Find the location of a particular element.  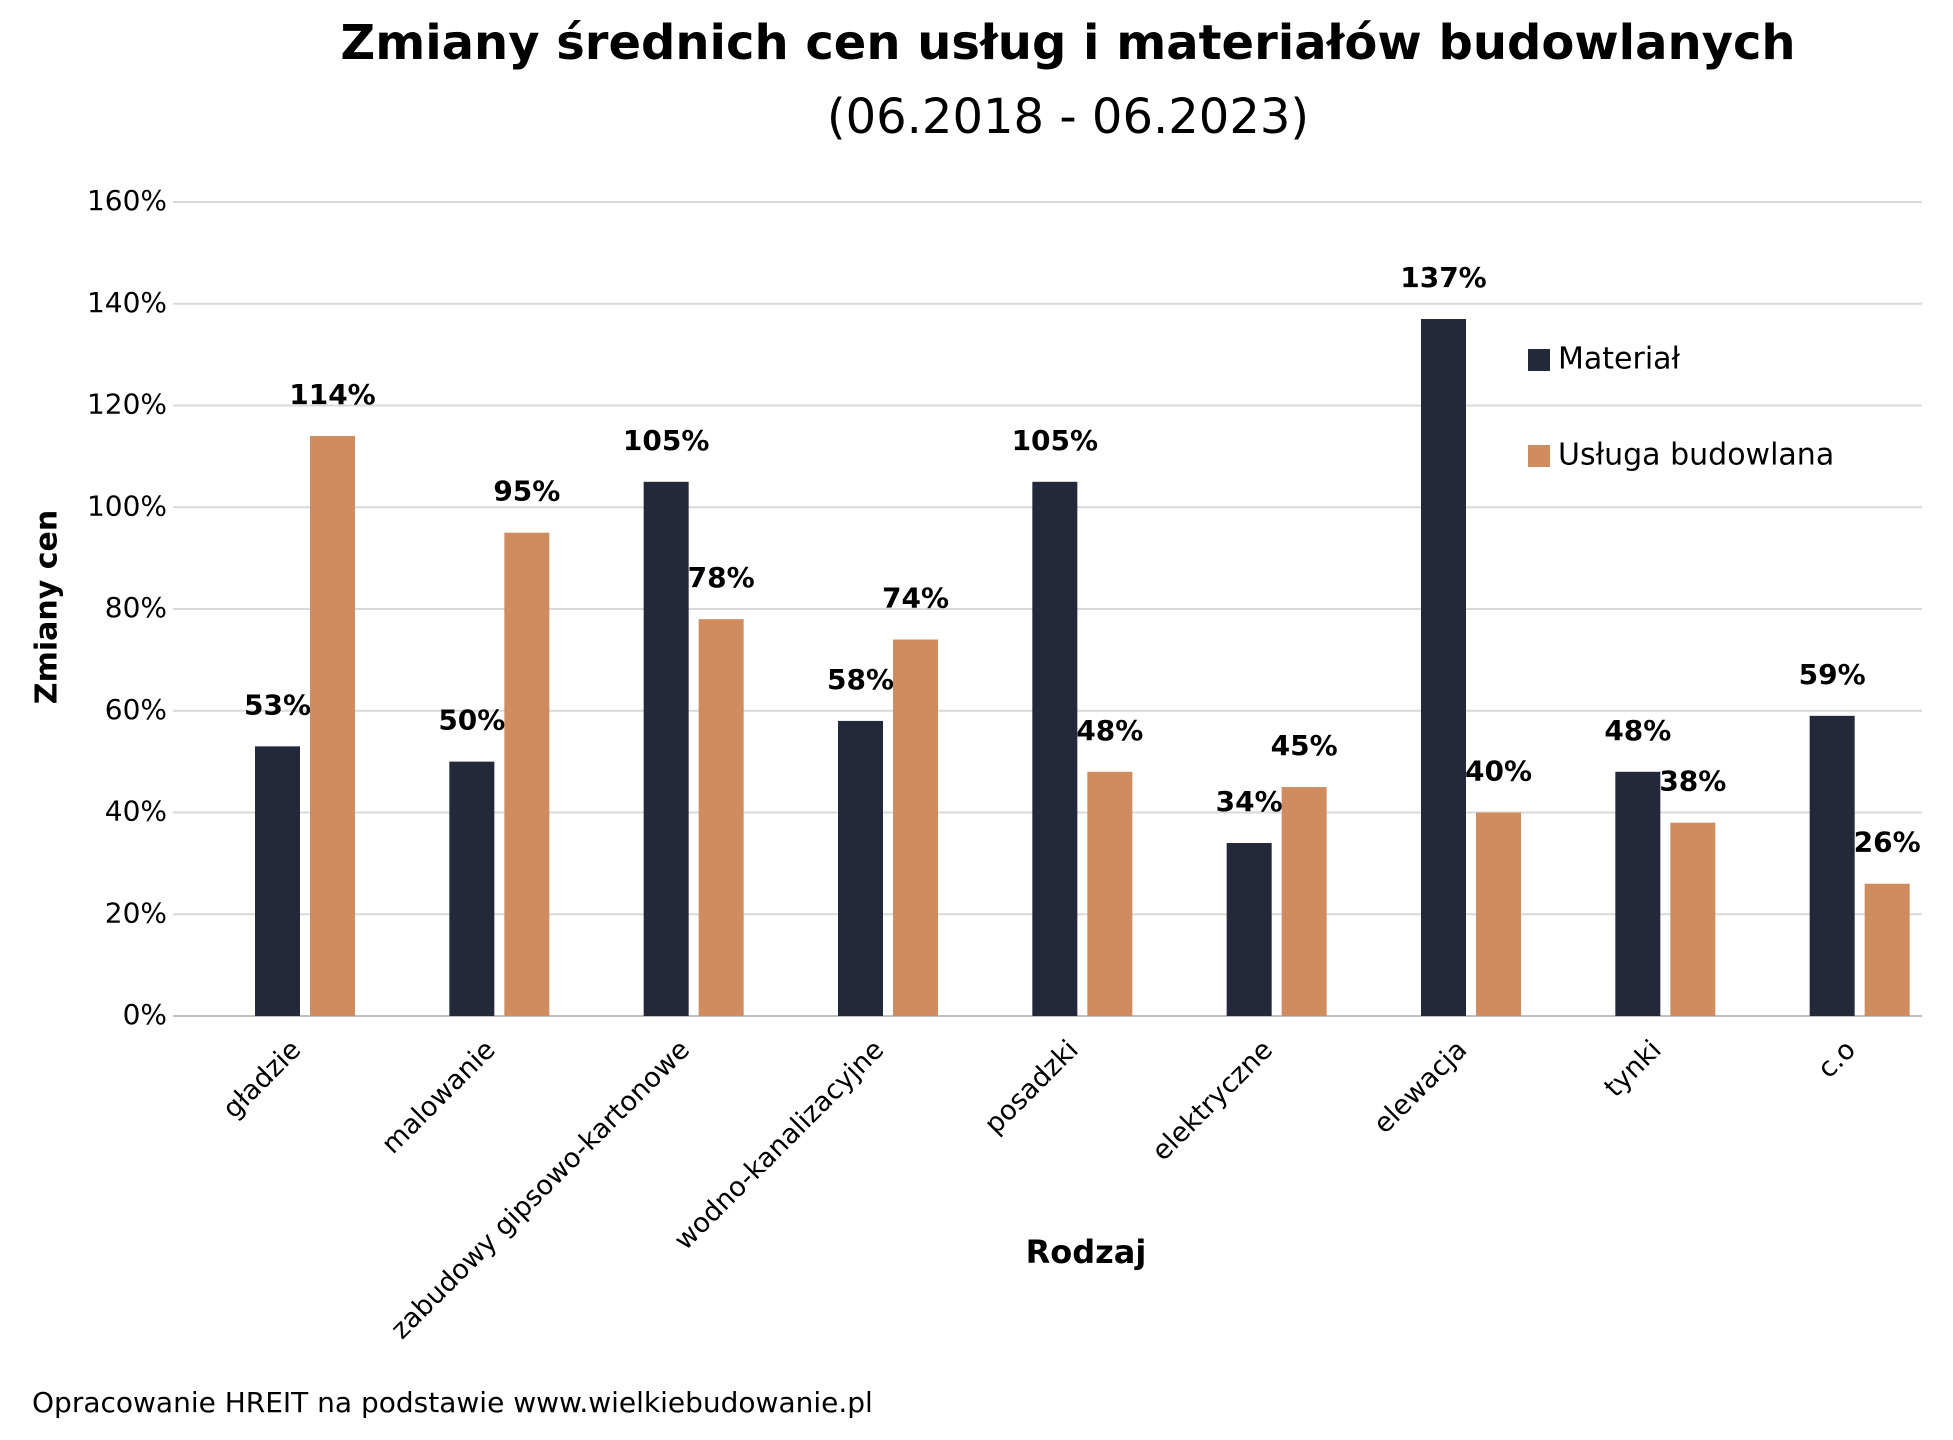

data-label: 40% is located at coordinates (1498, 771).